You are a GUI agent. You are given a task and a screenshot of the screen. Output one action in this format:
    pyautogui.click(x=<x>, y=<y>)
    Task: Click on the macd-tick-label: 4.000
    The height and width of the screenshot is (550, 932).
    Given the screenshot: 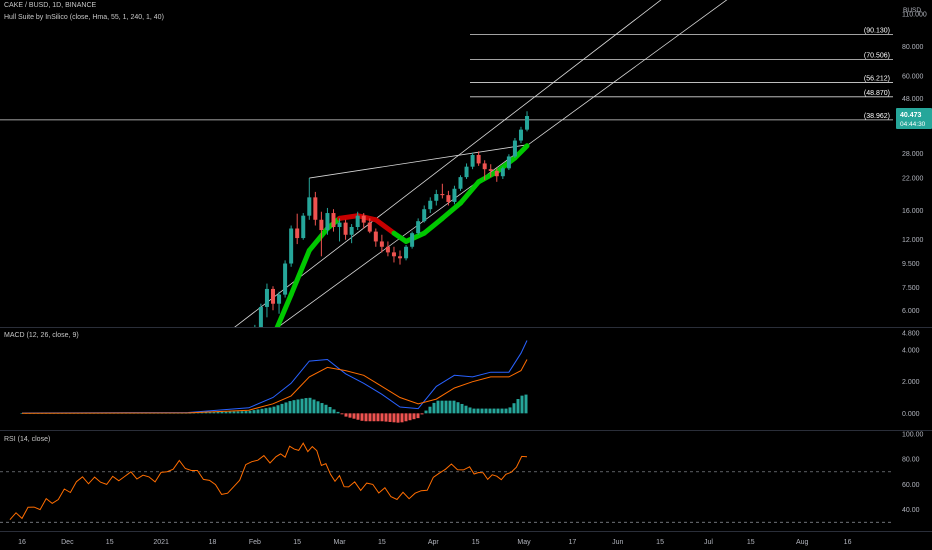 What is the action you would take?
    pyautogui.click(x=911, y=351)
    